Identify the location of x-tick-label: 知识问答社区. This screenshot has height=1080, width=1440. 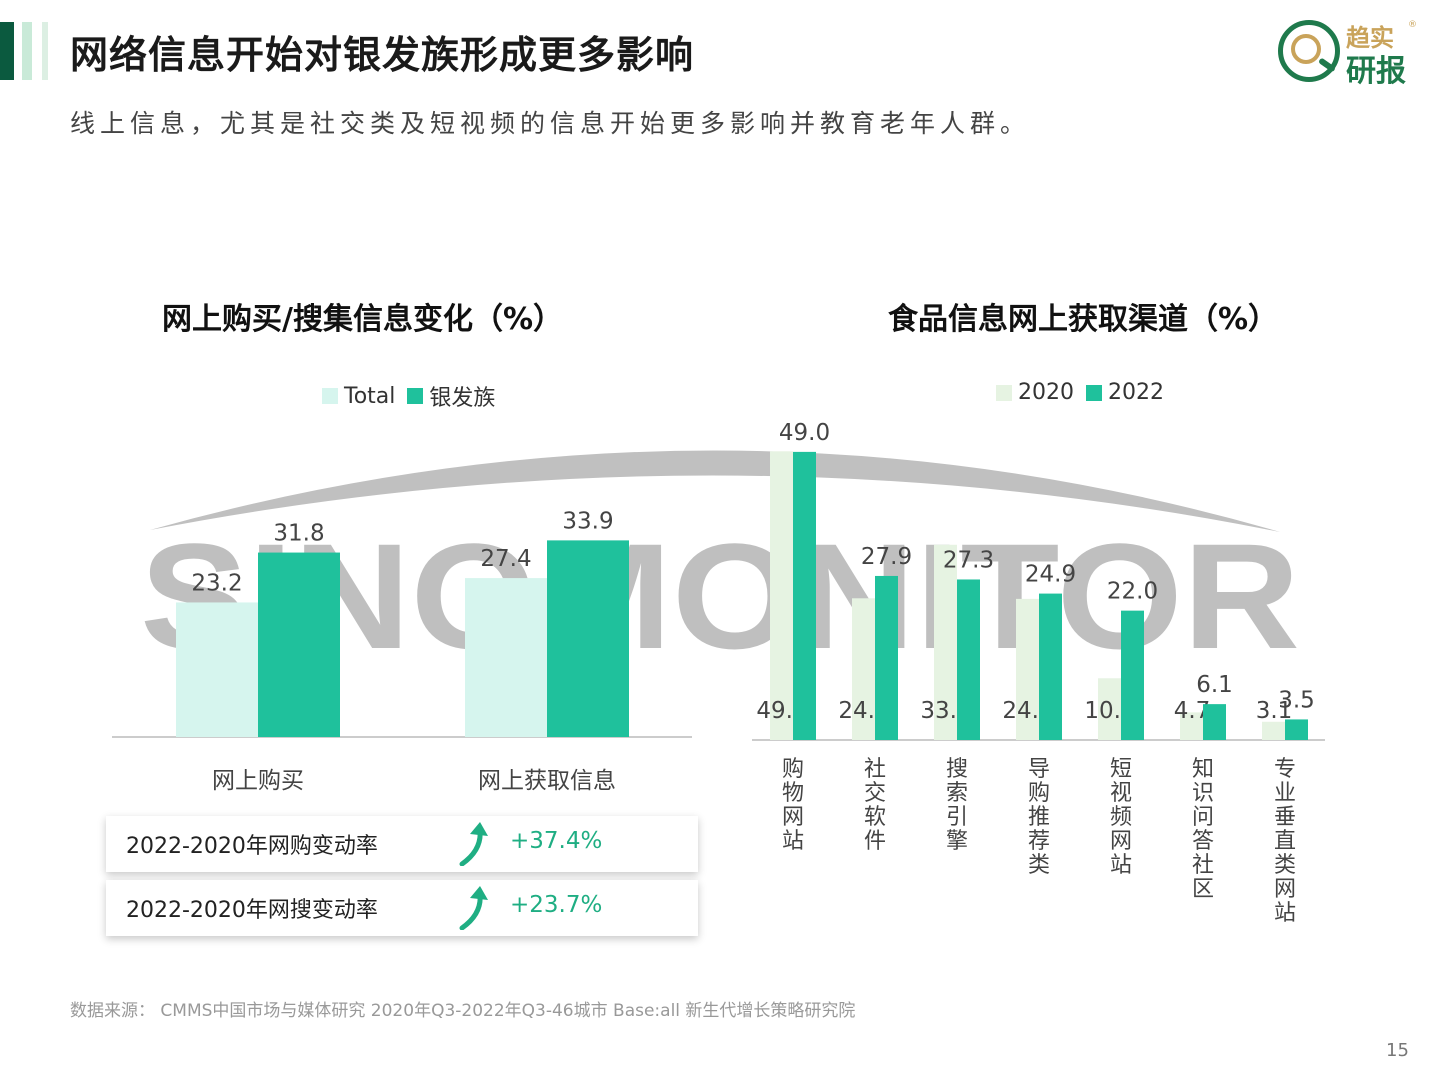
(1202, 829).